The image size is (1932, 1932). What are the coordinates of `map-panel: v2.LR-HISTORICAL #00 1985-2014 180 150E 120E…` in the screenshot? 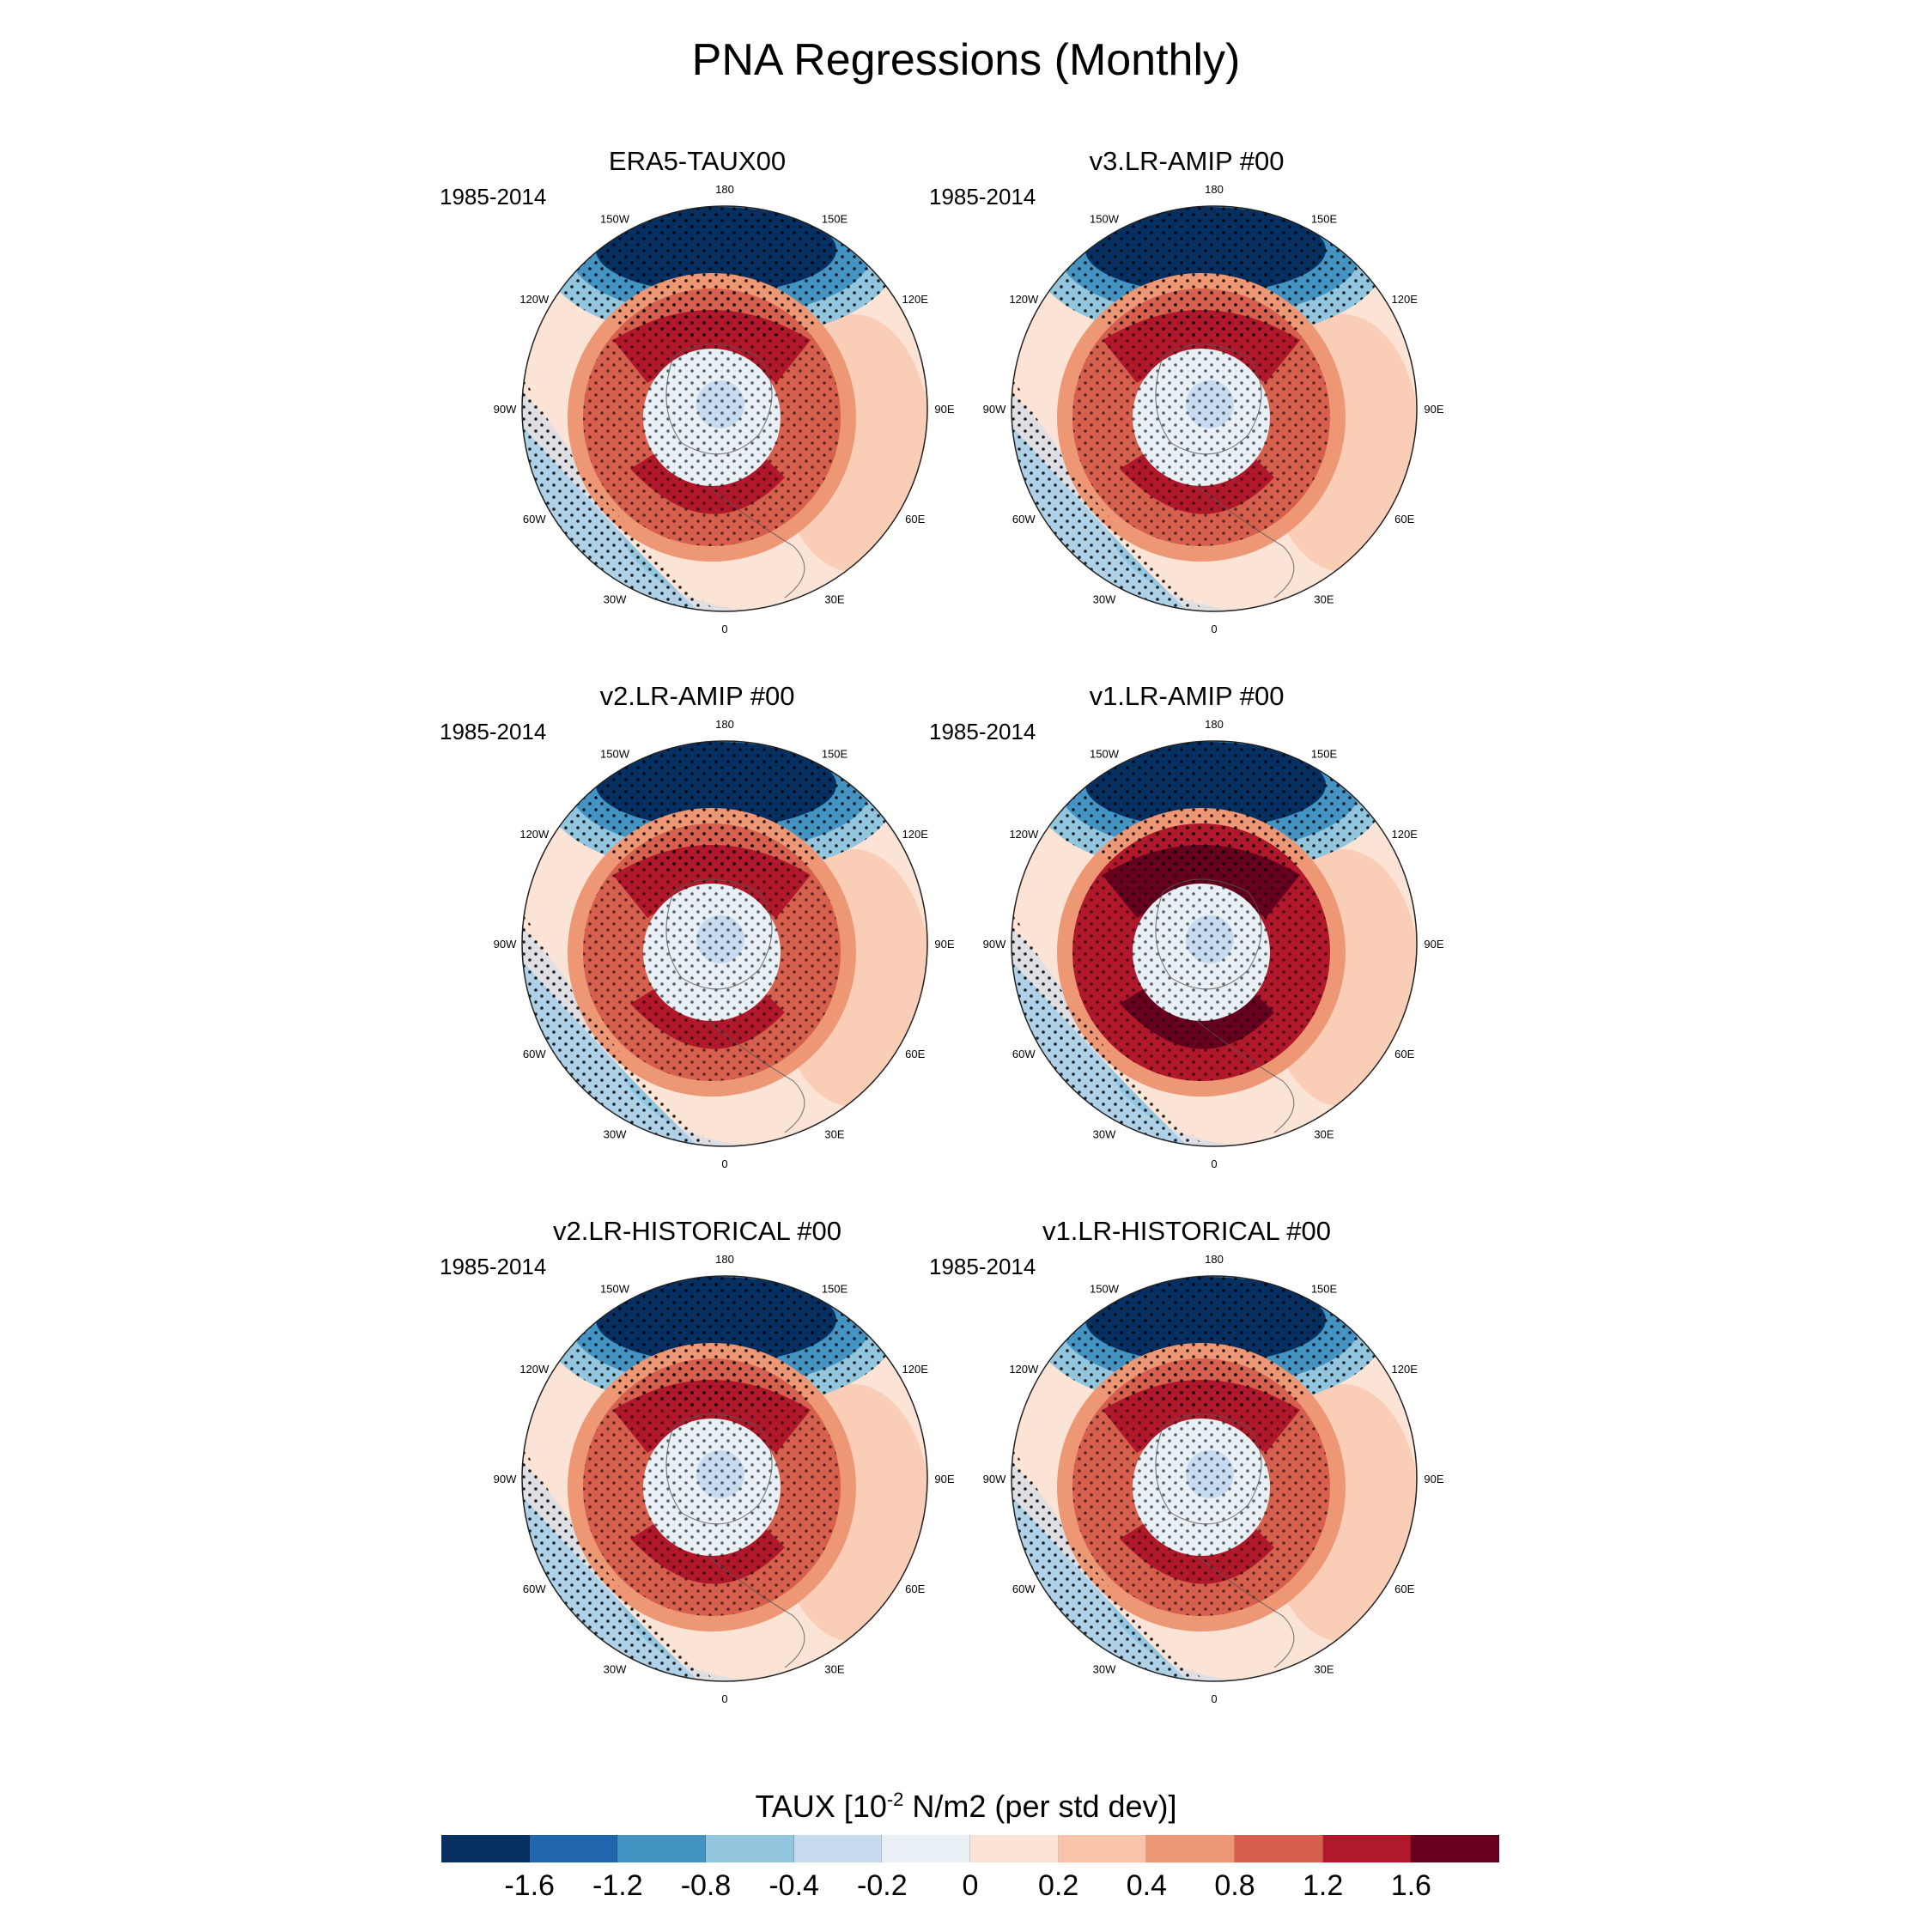 It's located at (697, 1473).